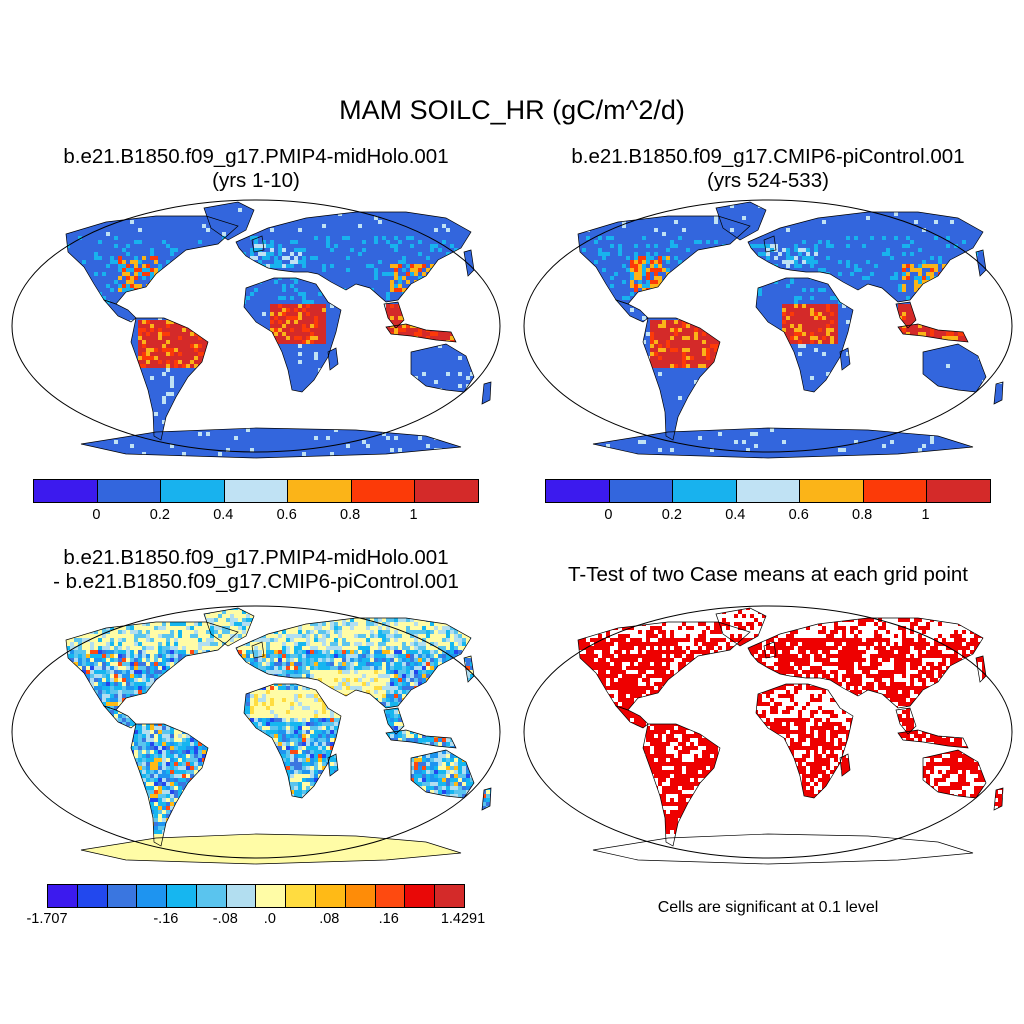 Image resolution: width=1024 pixels, height=1024 pixels. I want to click on colorbar-tick-label: 1.4291, so click(463, 919).